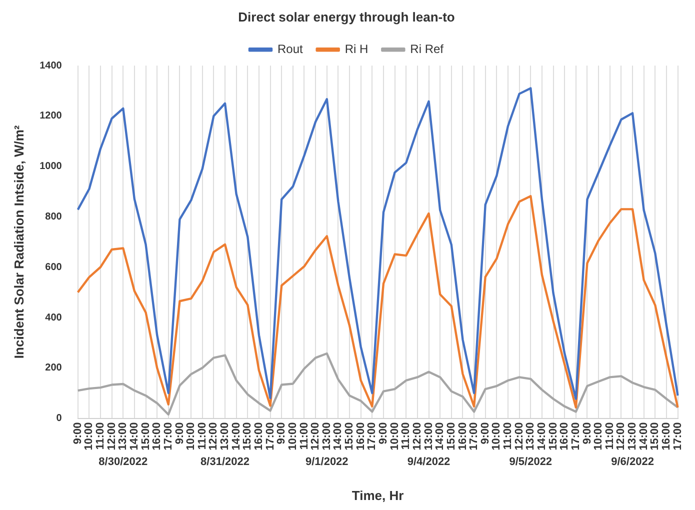  Describe the element at coordinates (53, 267) in the screenshot. I see `y-tick-label: 600` at that location.